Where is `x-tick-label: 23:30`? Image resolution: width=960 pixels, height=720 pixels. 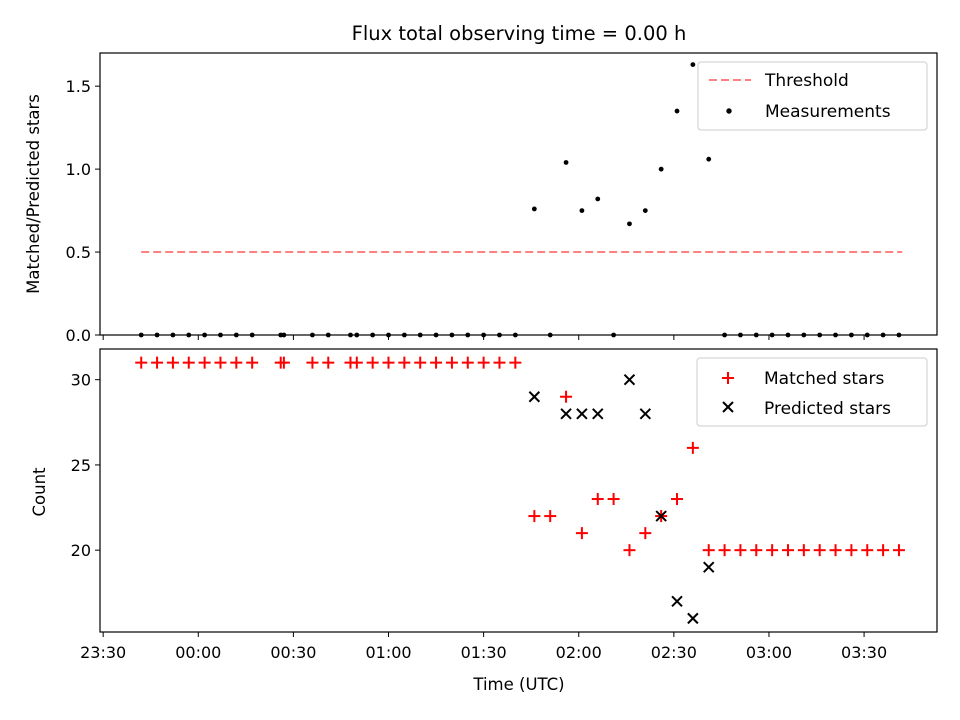
x-tick-label: 23:30 is located at coordinates (103, 652).